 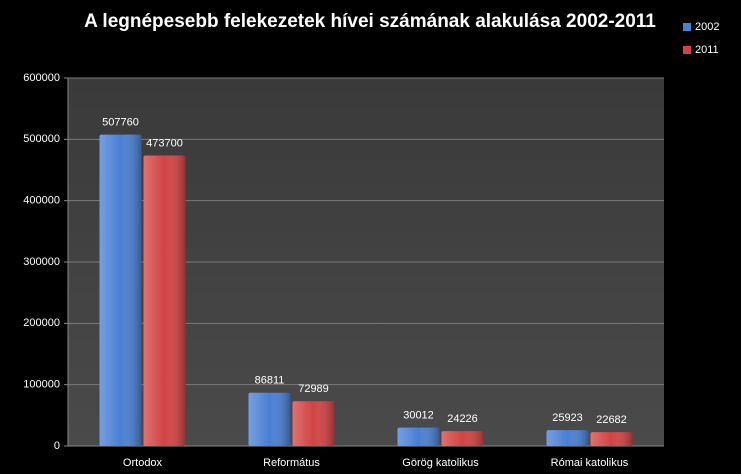 I want to click on y-tick-label: 300000, so click(x=41, y=262).